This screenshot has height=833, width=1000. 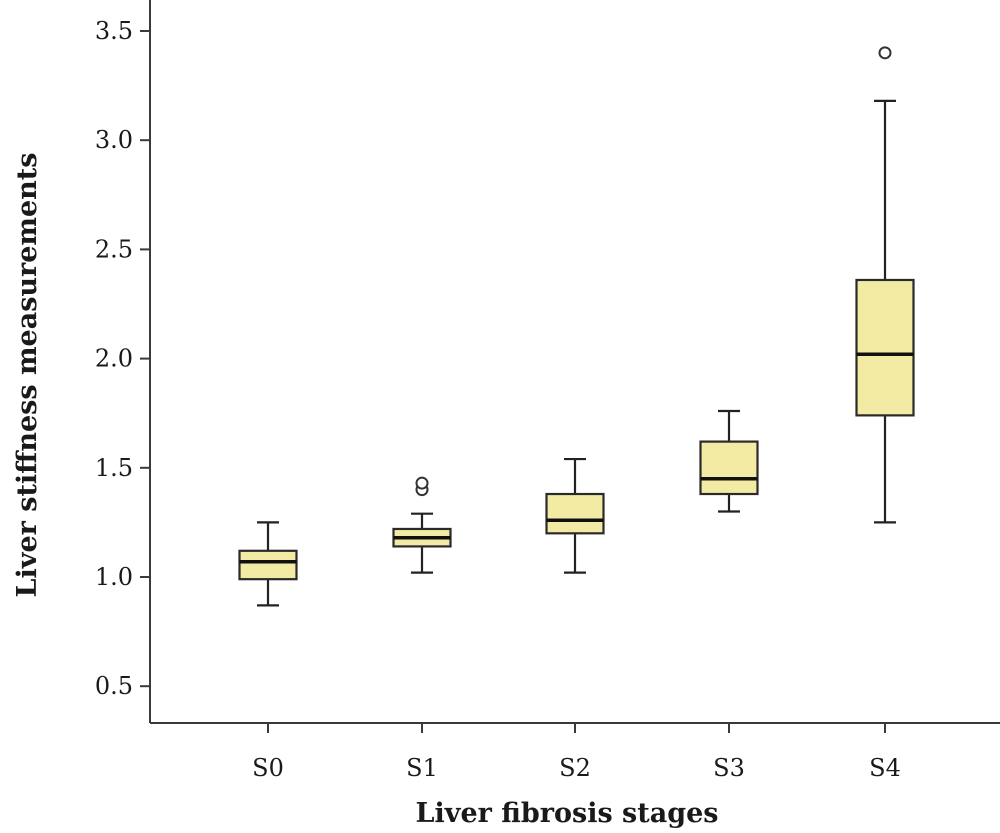 What do you see at coordinates (885, 768) in the screenshot?
I see `x-tick-label: S4` at bounding box center [885, 768].